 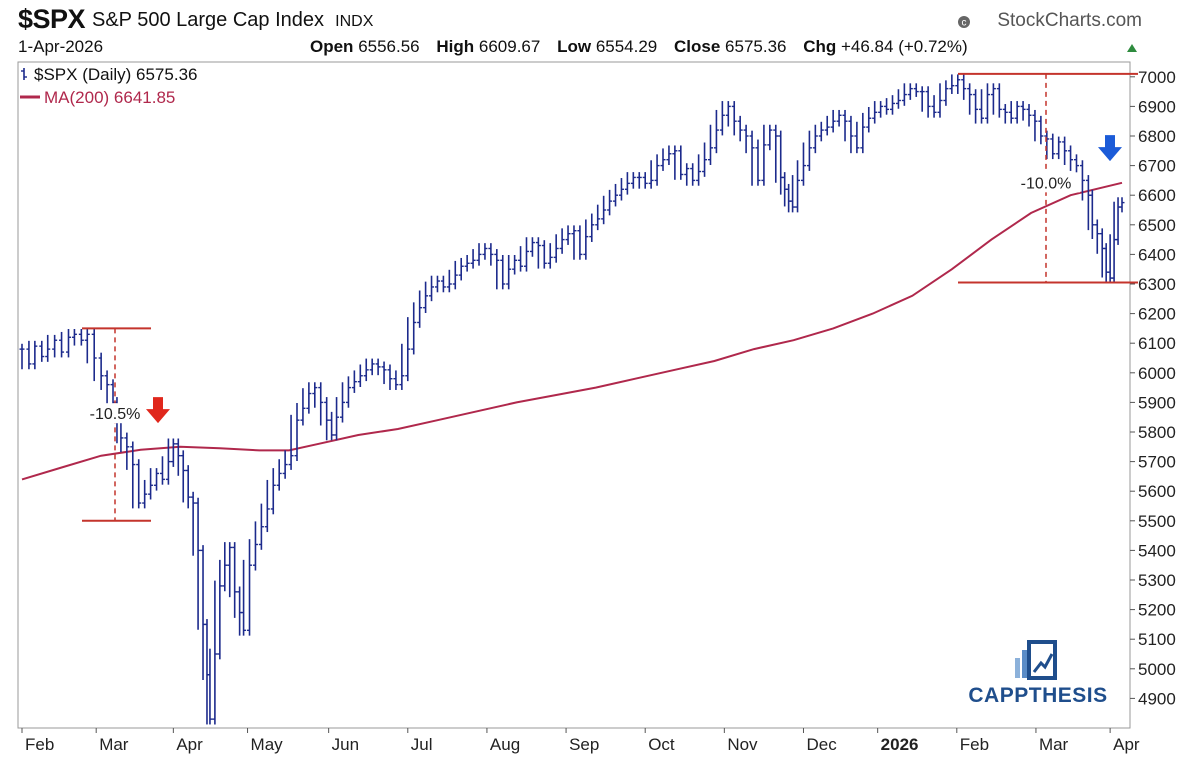 What do you see at coordinates (661, 744) in the screenshot?
I see `x-tick-label: Oct` at bounding box center [661, 744].